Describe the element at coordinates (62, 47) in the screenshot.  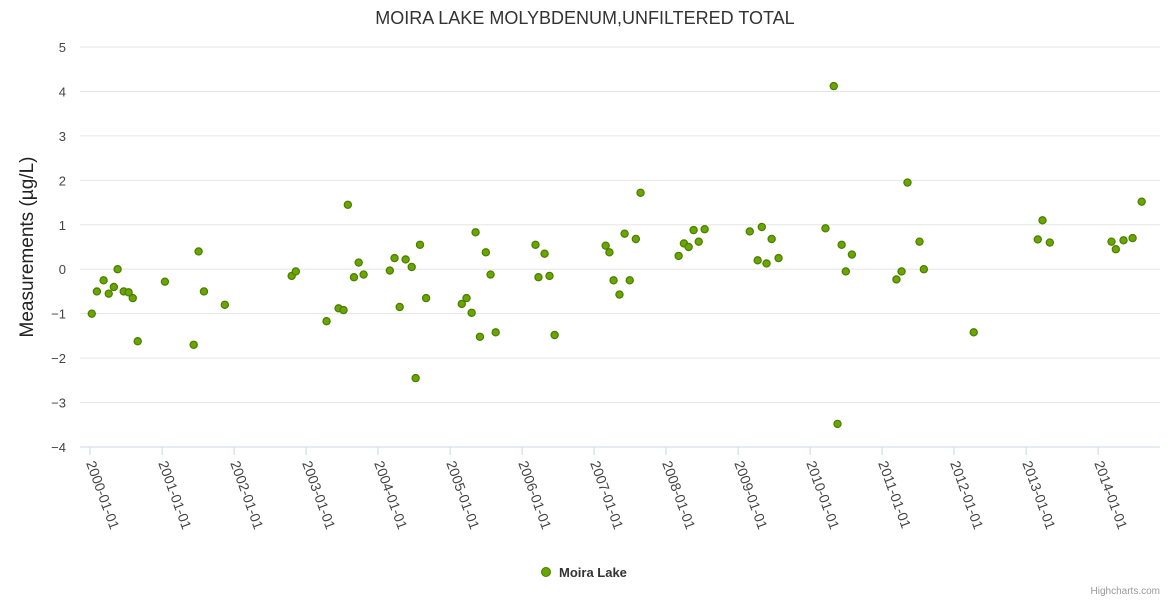
I see `y-tick-label: 5` at that location.